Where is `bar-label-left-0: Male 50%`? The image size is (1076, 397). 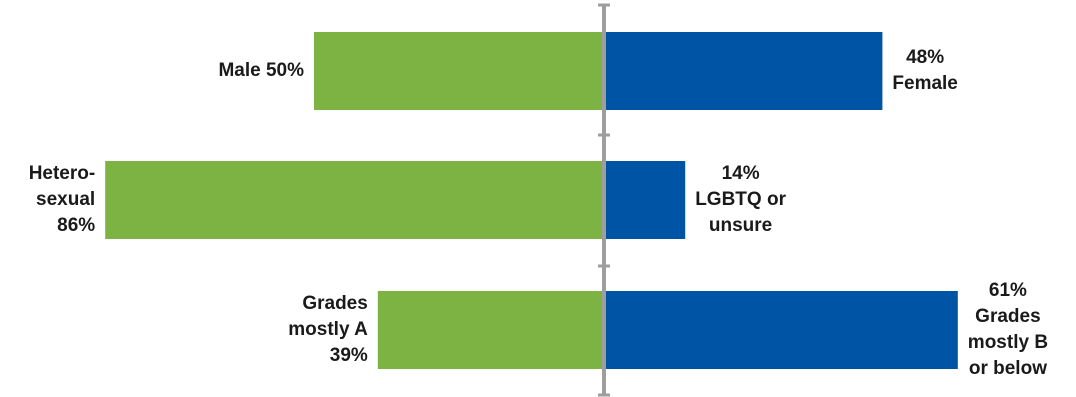
bar-label-left-0: Male 50% is located at coordinates (261, 71).